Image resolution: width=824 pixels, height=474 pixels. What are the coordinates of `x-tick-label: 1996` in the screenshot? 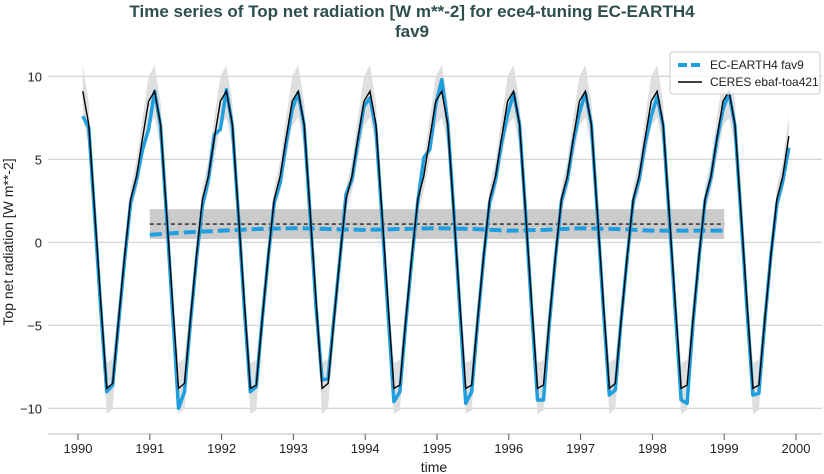 It's located at (508, 448).